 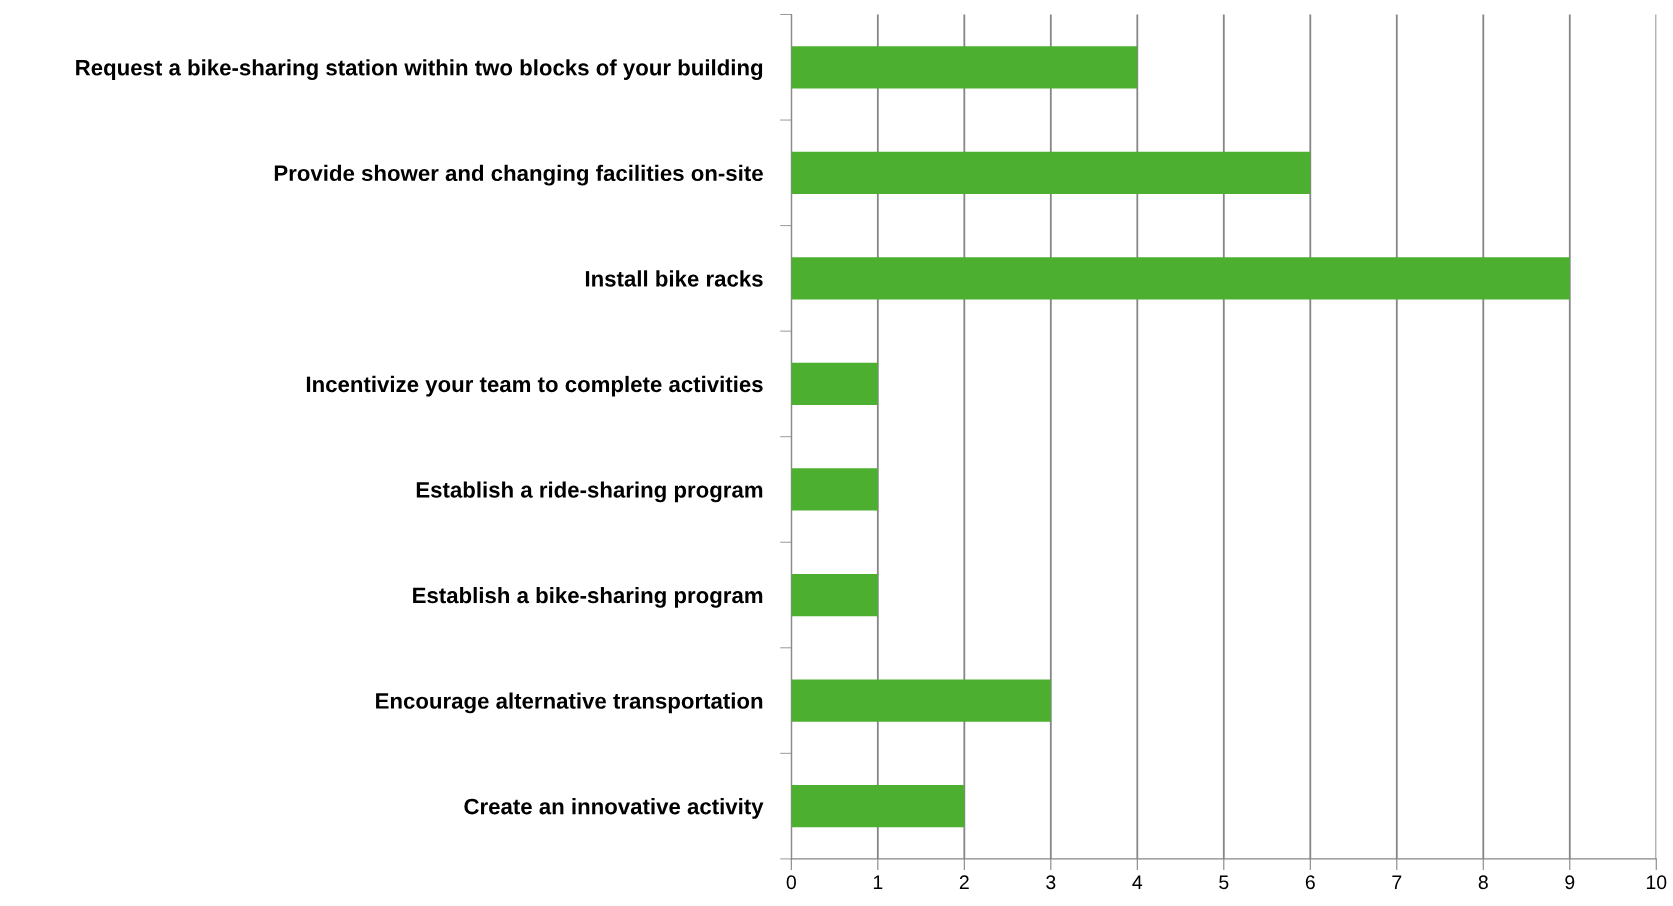 What do you see at coordinates (1483, 882) in the screenshot?
I see `x-tick-label: 8` at bounding box center [1483, 882].